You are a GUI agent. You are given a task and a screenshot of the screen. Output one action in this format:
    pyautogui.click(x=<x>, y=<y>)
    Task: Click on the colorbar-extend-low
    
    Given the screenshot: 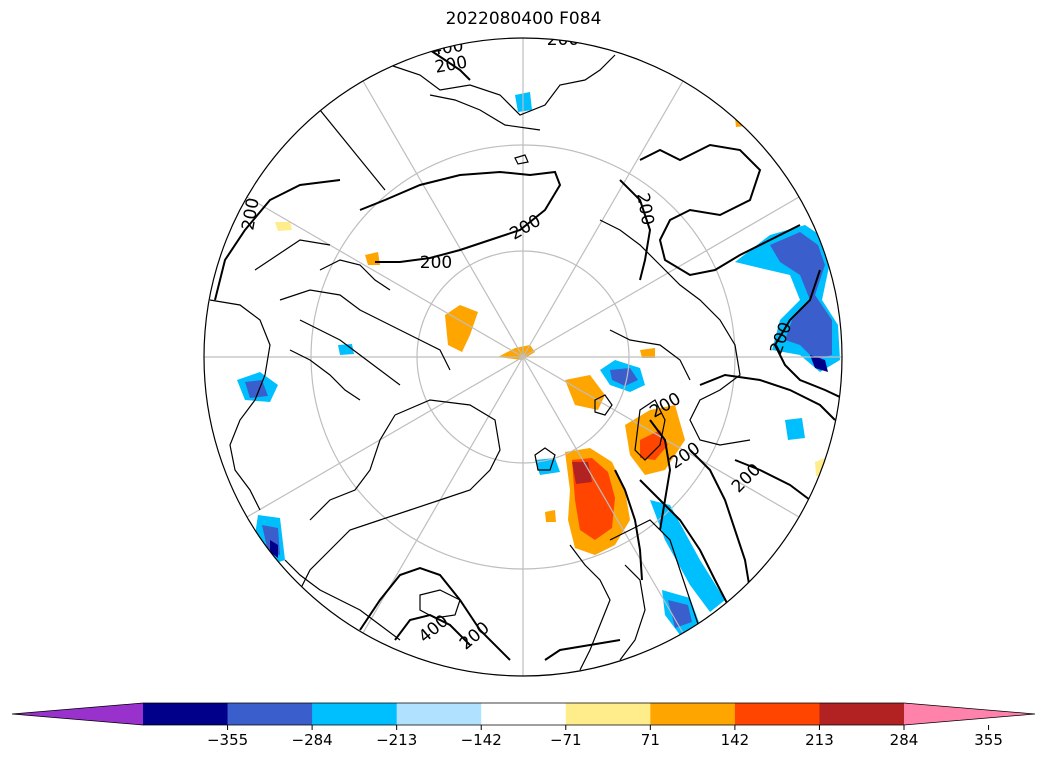 What is the action you would take?
    pyautogui.click(x=77, y=714)
    